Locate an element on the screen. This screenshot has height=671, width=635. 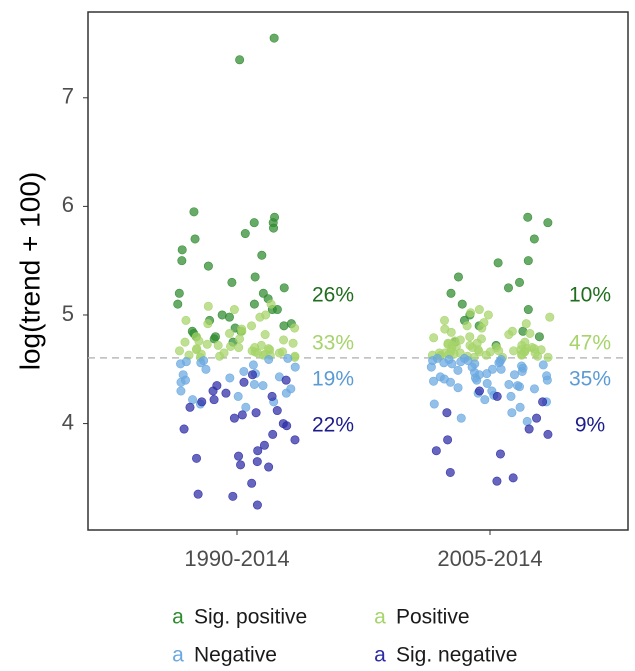
share-label: 35% is located at coordinates (590, 379).